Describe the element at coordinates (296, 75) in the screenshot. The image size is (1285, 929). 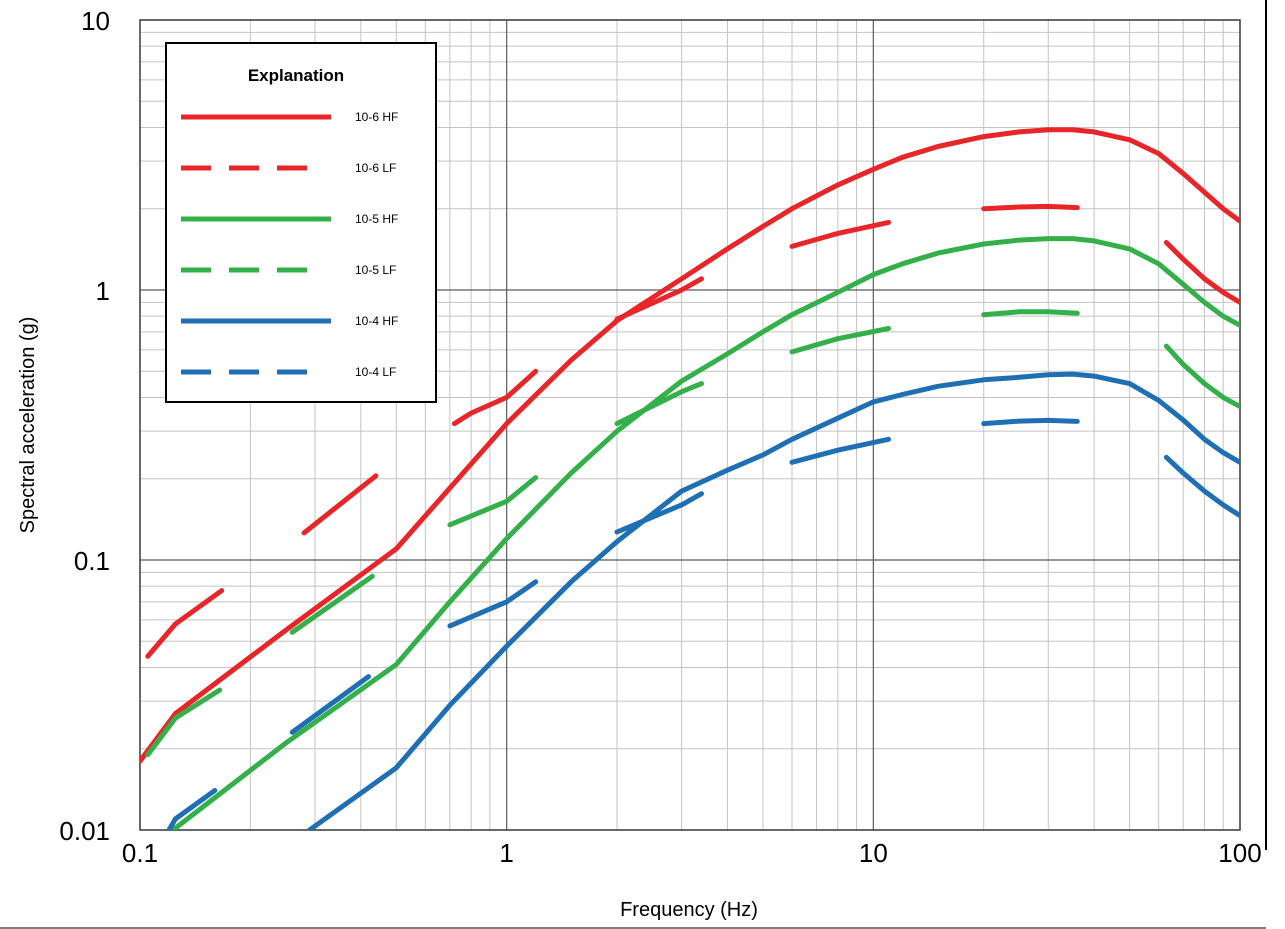
I see `legend-title: Explanation` at that location.